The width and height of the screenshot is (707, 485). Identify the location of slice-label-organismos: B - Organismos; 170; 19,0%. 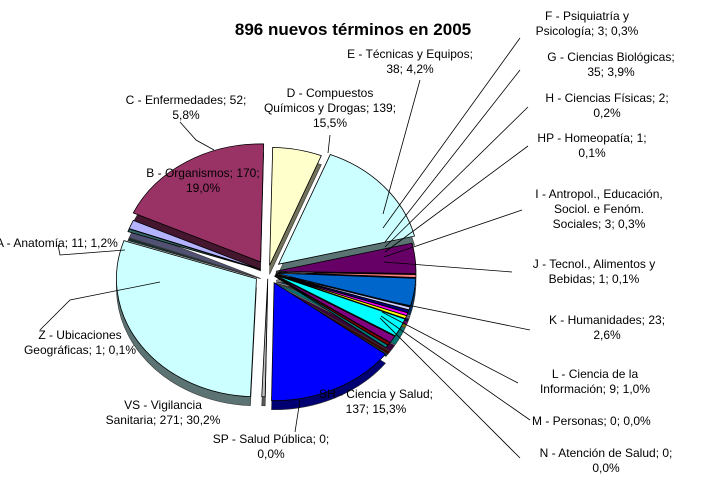
(203, 180).